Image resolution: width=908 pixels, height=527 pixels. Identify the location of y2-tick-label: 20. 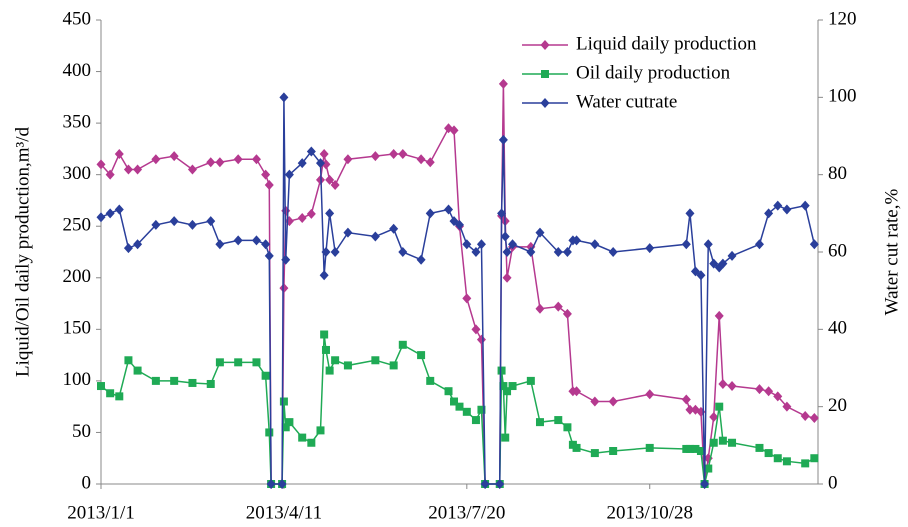
(837, 405).